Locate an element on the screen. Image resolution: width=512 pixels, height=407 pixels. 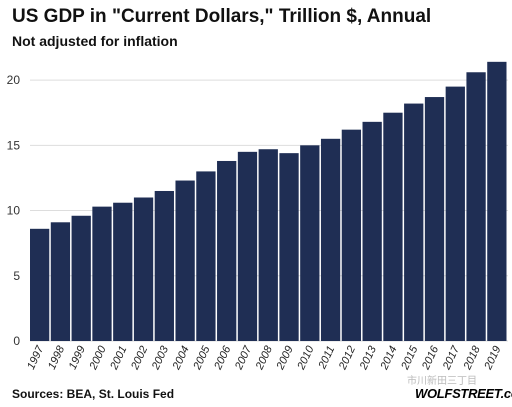
watermark-text: 市川新田三丁目 is located at coordinates (442, 381).